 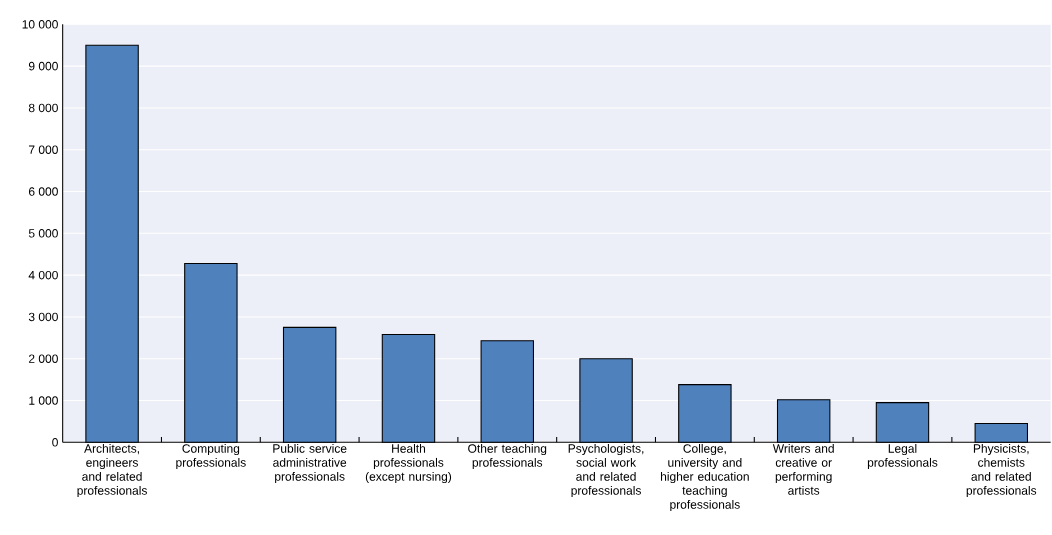 What do you see at coordinates (43, 233) in the screenshot?
I see `y-tick-label: 5 000` at bounding box center [43, 233].